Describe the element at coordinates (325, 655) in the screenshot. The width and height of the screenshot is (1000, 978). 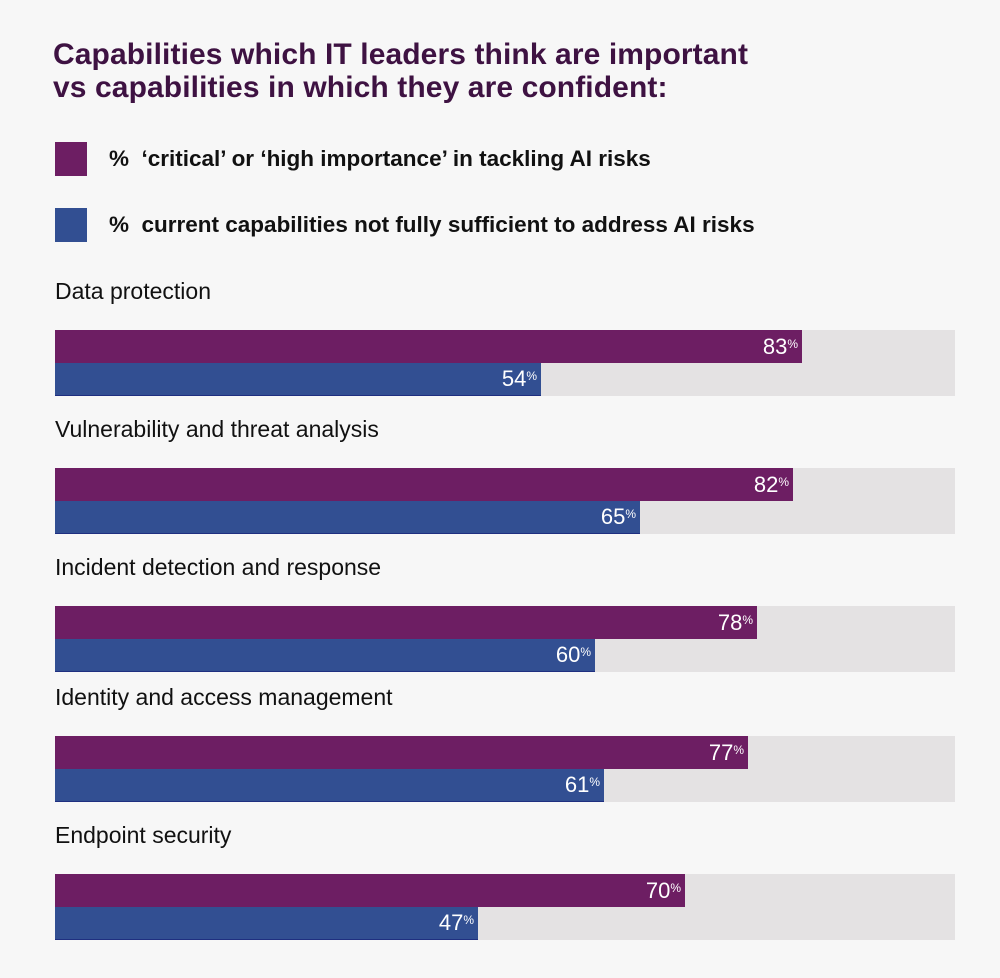
I see `bar-capabilities: 60%` at that location.